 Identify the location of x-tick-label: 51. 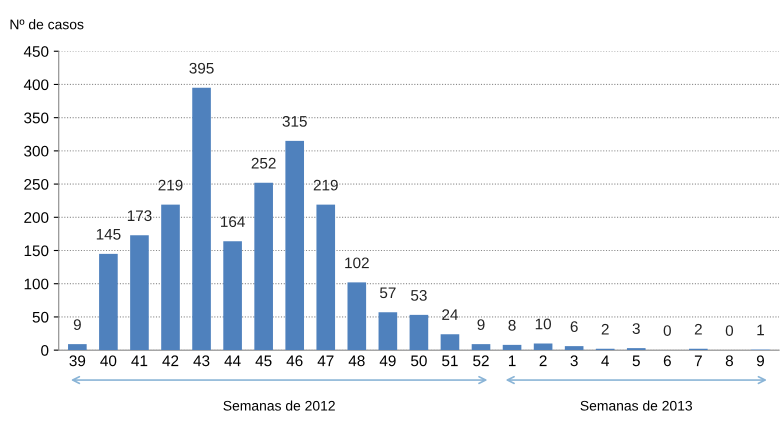
(450, 361).